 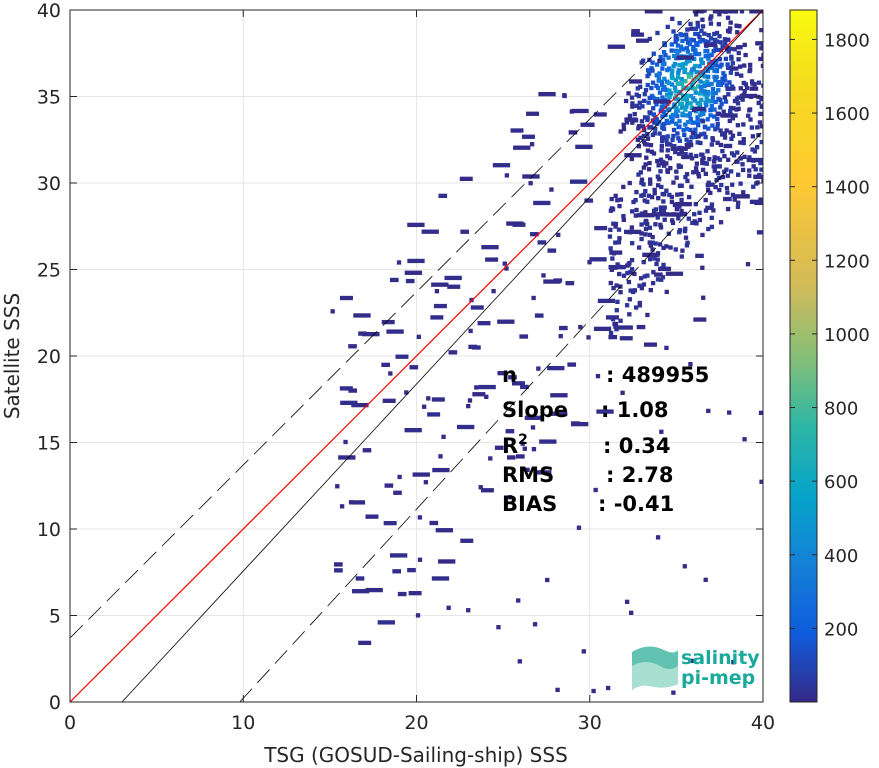 What do you see at coordinates (637, 446) in the screenshot?
I see `stat-value: : 0.34` at bounding box center [637, 446].